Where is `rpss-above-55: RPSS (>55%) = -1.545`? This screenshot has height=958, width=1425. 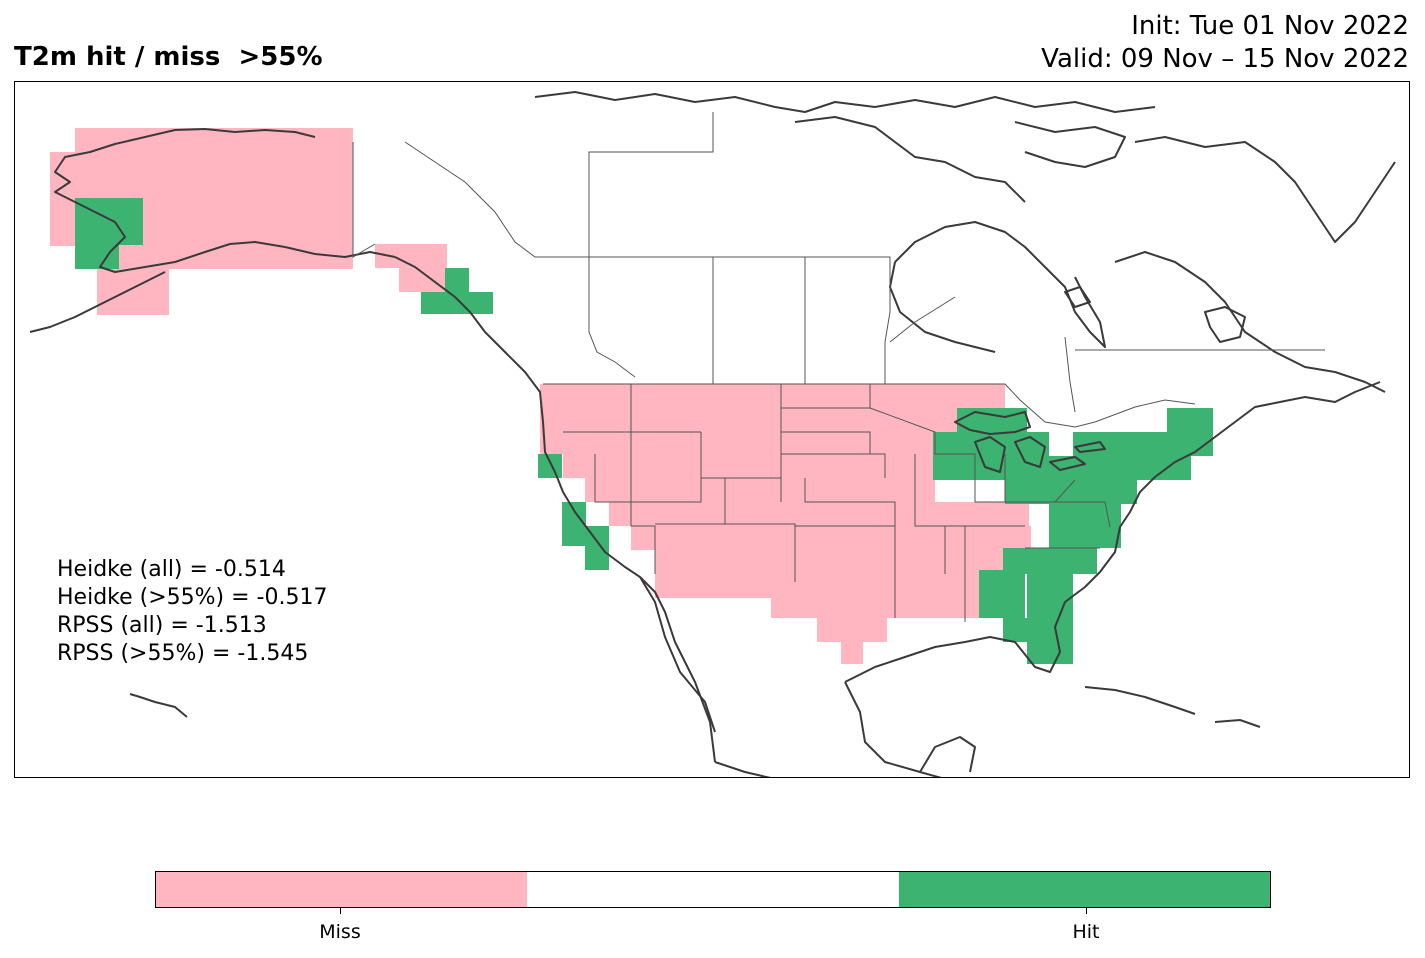 rpss-above-55: RPSS (>55%) = -1.545 is located at coordinates (183, 653).